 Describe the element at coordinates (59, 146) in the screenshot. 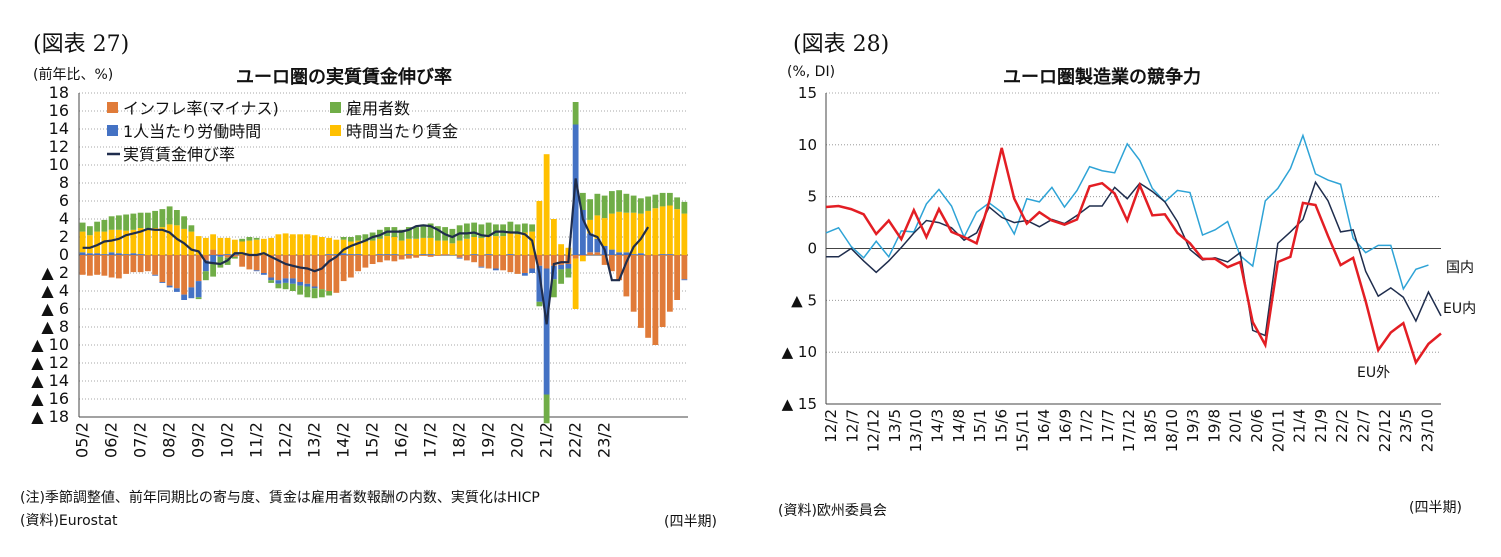

I see `y-tick-label: 12` at that location.